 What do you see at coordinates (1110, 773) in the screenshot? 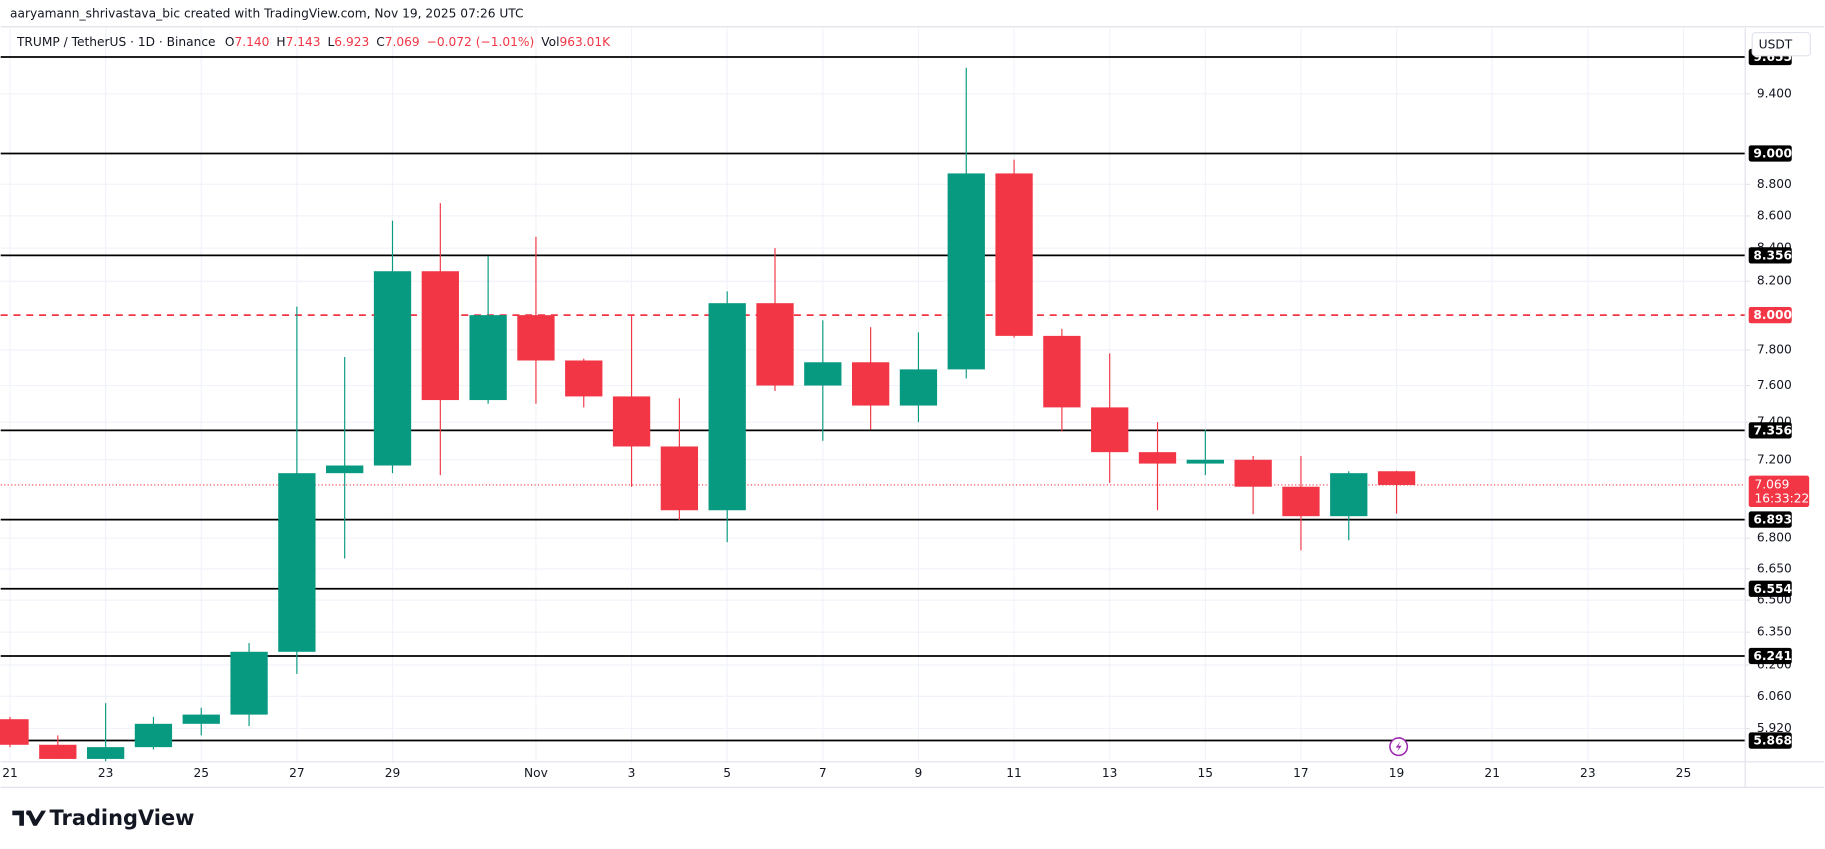
I see `x-tick-label: 13` at bounding box center [1110, 773].